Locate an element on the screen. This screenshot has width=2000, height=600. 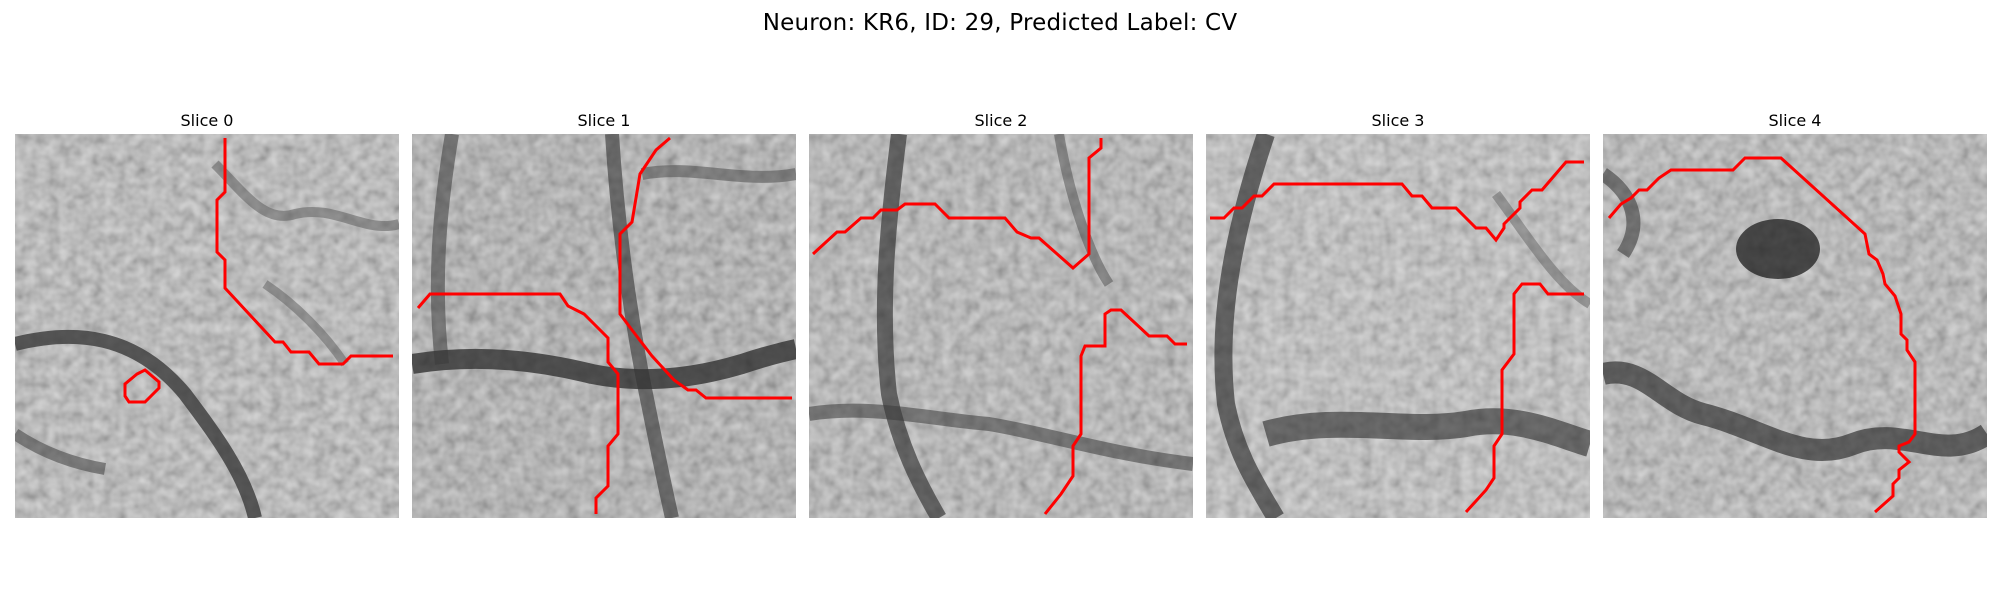
slice-panel-0: Slice 0 is located at coordinates (207, 316).